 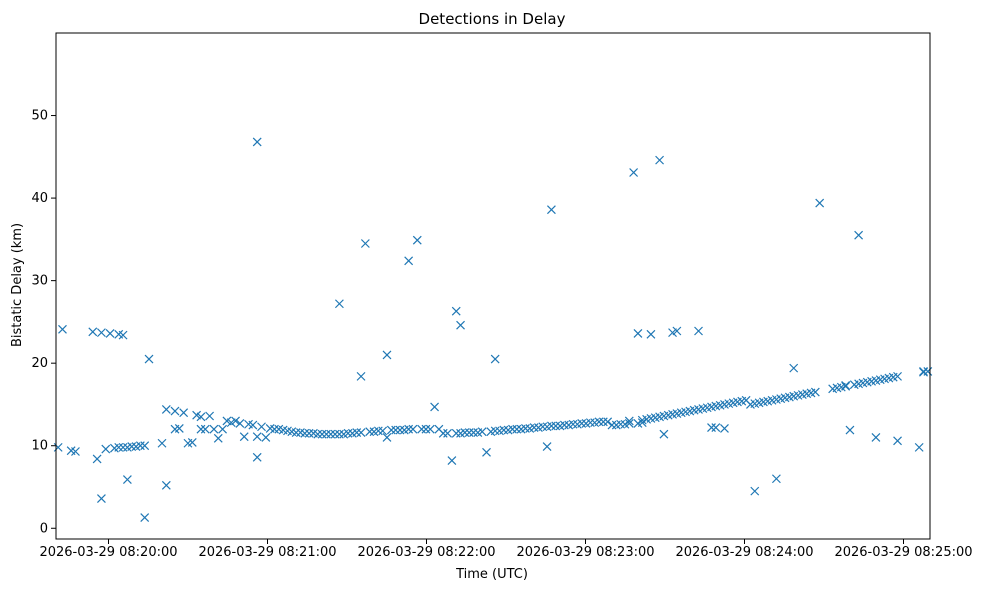 What do you see at coordinates (39, 446) in the screenshot?
I see `y-tick-label: 10` at bounding box center [39, 446].